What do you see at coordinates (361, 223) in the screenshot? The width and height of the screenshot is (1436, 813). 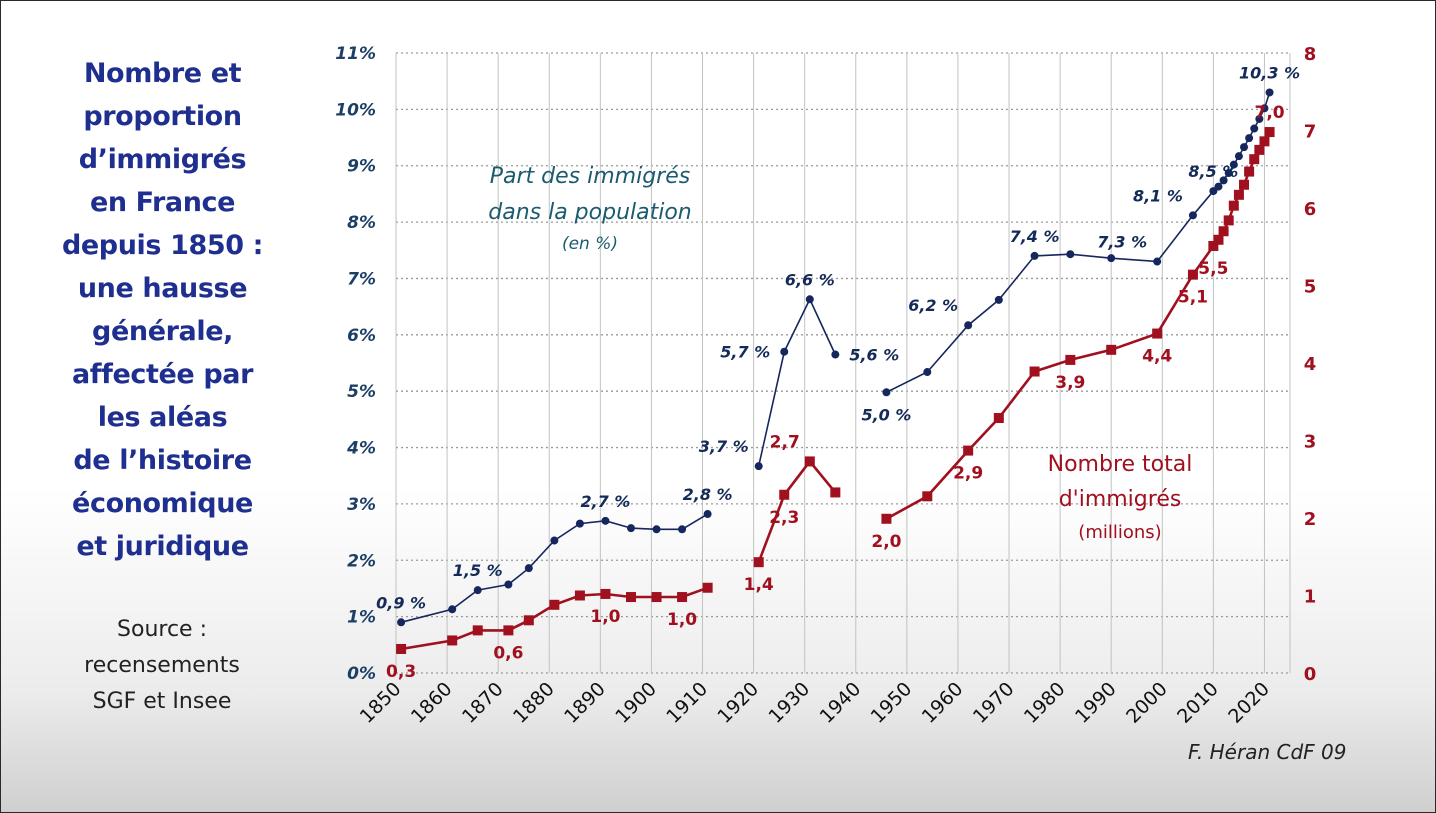 I see `y-left-tick-label: 8%` at bounding box center [361, 223].